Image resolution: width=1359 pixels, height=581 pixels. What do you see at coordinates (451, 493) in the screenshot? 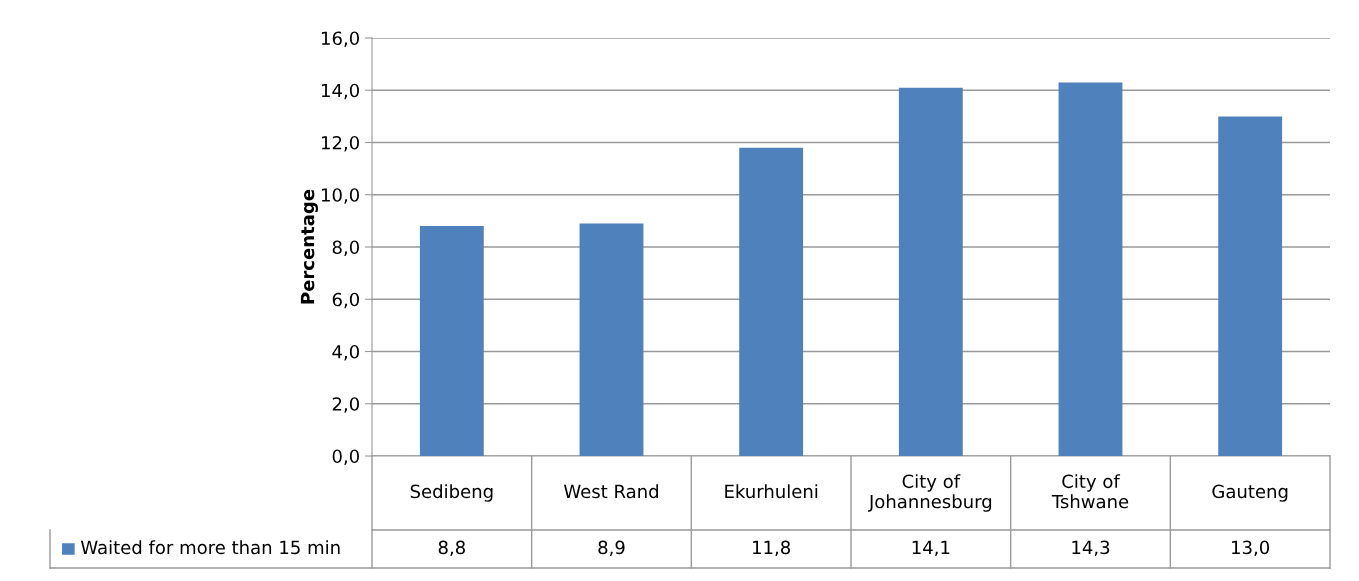
I see `x-tick-label: Sedibeng` at bounding box center [451, 493].